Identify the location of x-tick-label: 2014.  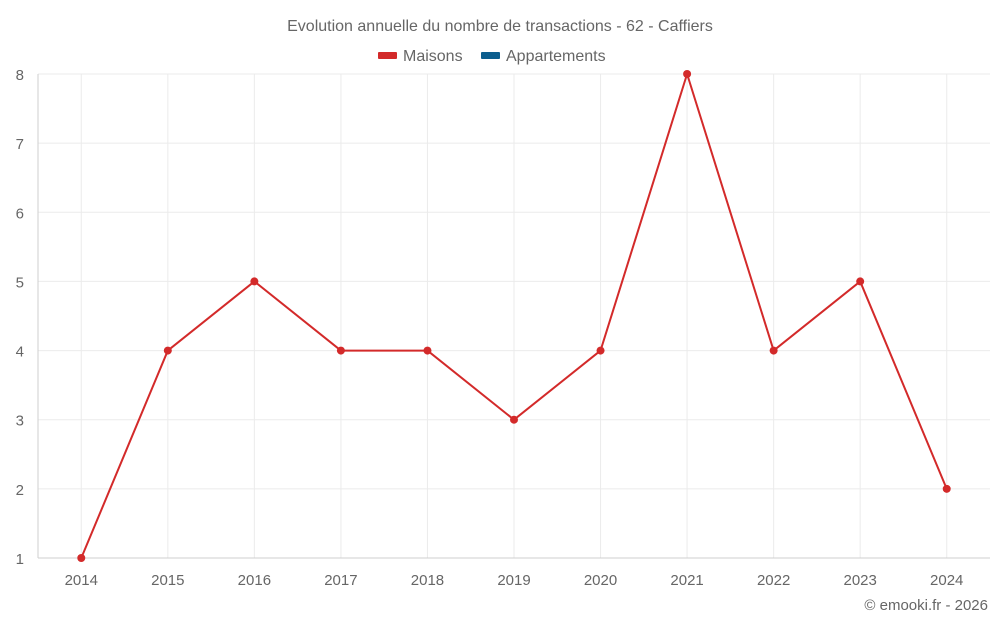
(81, 580).